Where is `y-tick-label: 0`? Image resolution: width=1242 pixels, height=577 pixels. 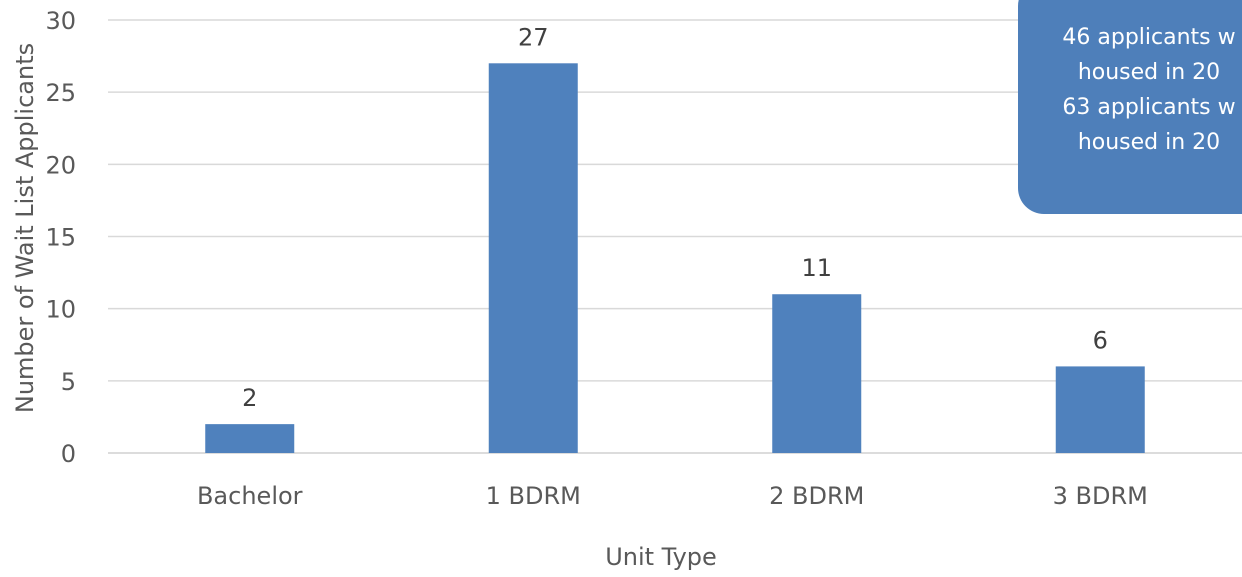
y-tick-label: 0 is located at coordinates (68, 454).